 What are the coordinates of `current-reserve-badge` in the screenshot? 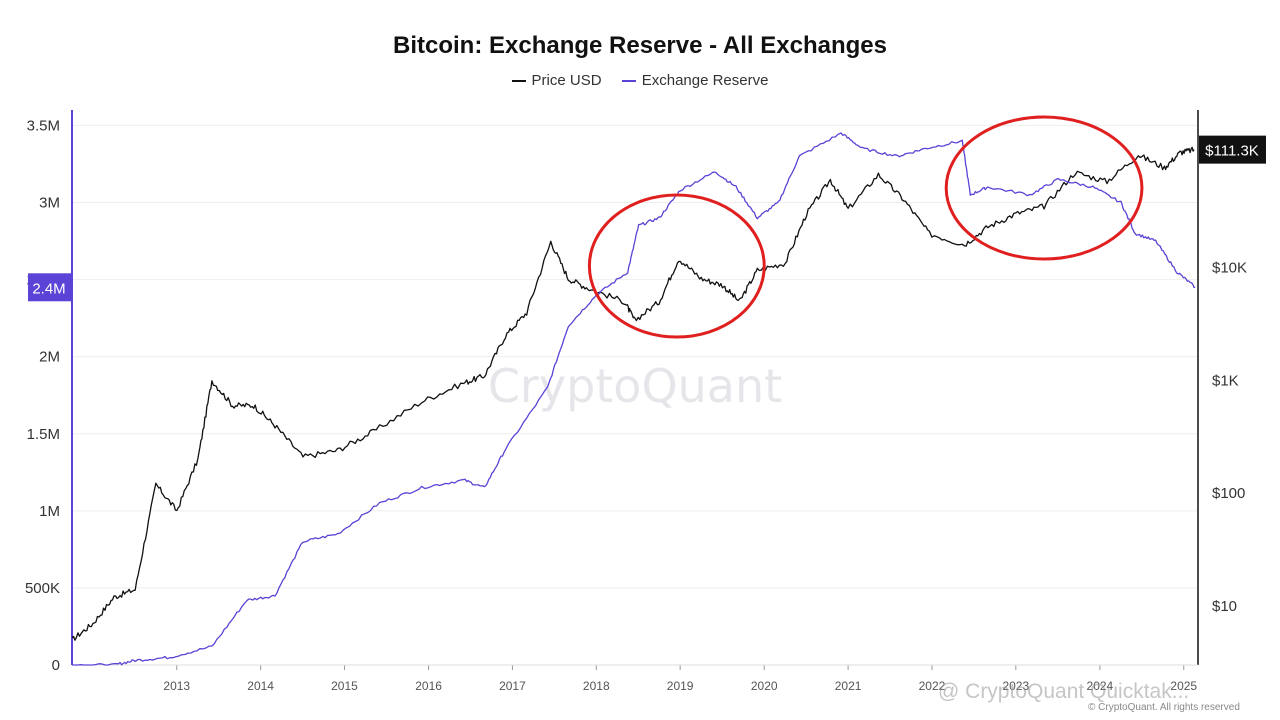 It's located at (49, 287).